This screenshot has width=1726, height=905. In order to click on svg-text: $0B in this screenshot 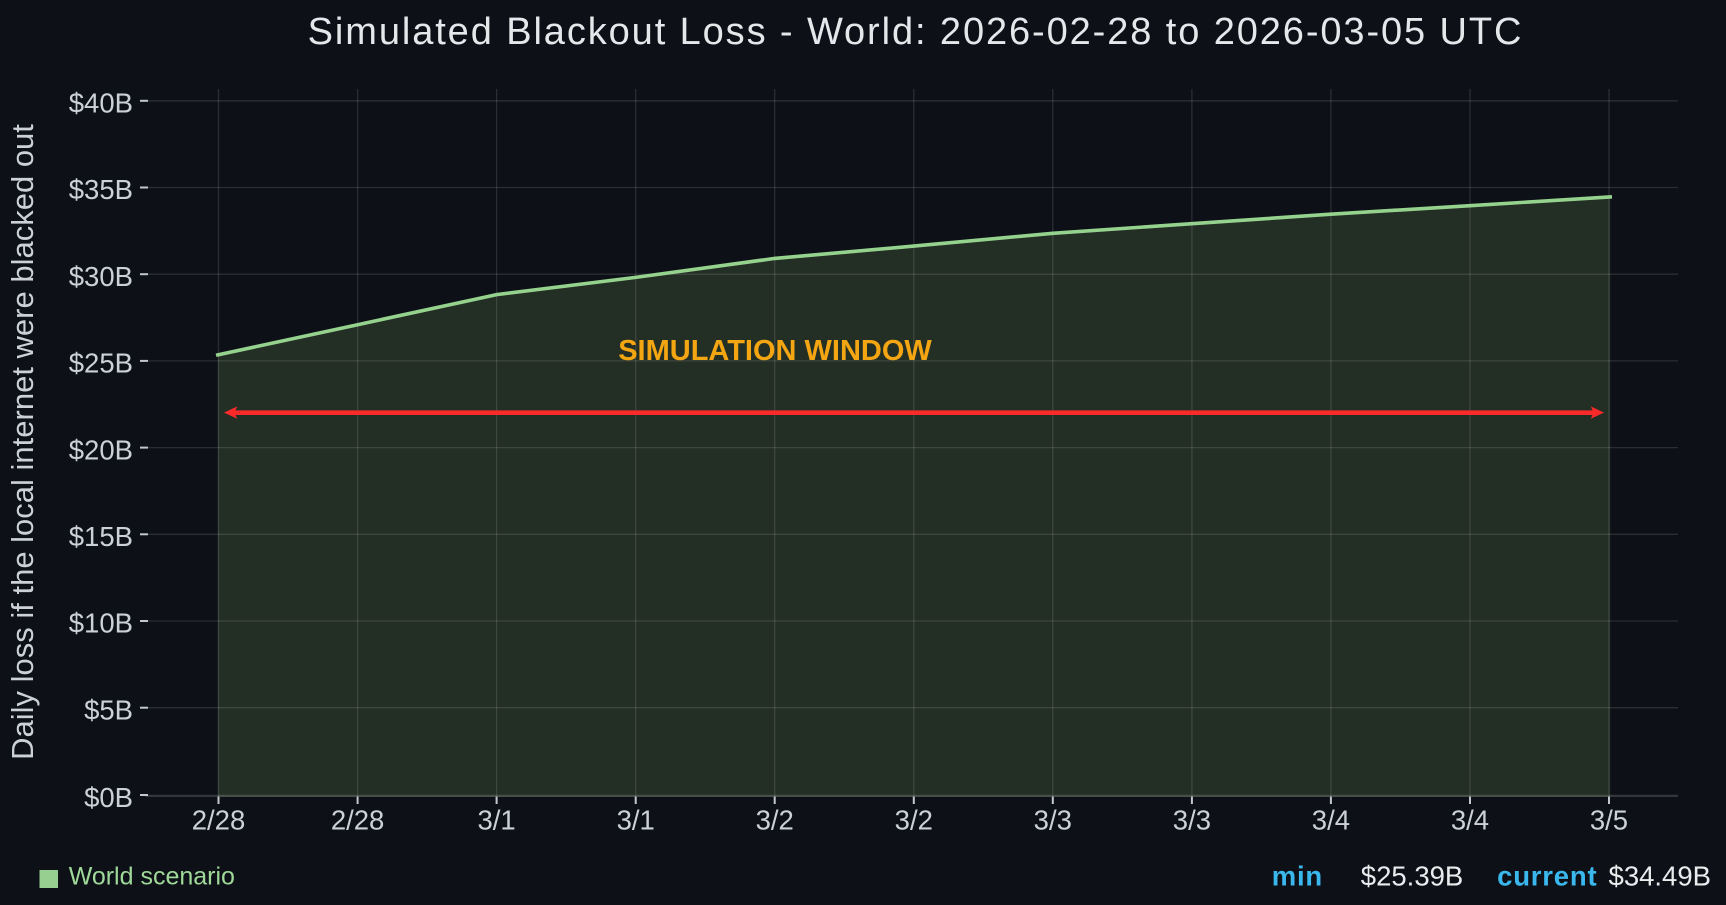, I will do `click(108, 797)`.